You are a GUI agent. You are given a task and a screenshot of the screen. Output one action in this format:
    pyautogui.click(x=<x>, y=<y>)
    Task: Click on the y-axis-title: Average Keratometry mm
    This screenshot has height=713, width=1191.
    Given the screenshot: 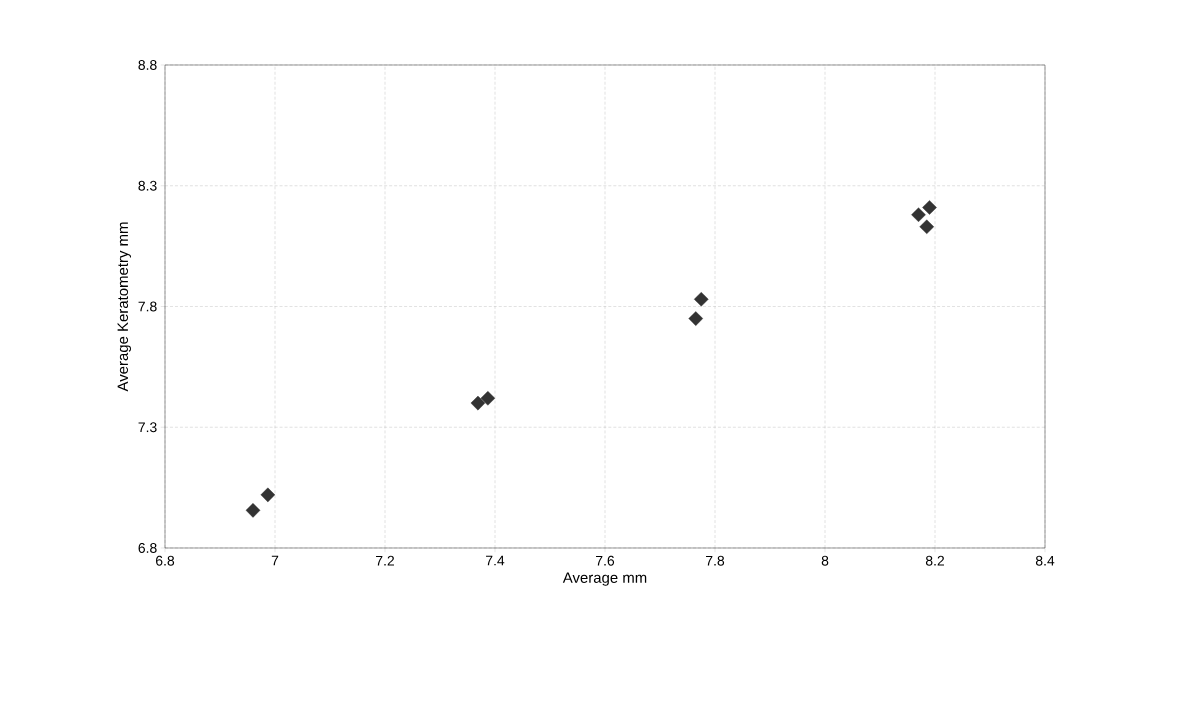 What is the action you would take?
    pyautogui.click(x=124, y=307)
    